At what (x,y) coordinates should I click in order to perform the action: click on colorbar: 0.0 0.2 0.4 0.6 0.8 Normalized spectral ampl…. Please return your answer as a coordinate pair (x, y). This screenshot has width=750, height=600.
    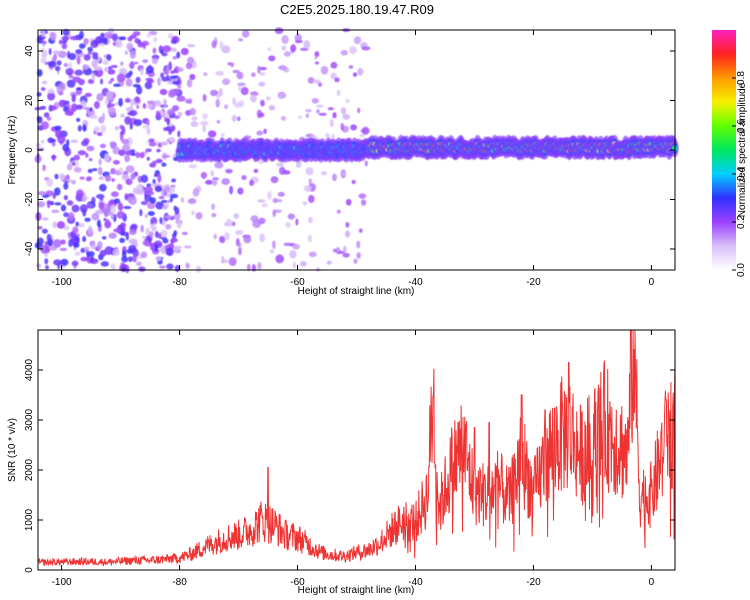
    Looking at the image, I should click on (730, 153).